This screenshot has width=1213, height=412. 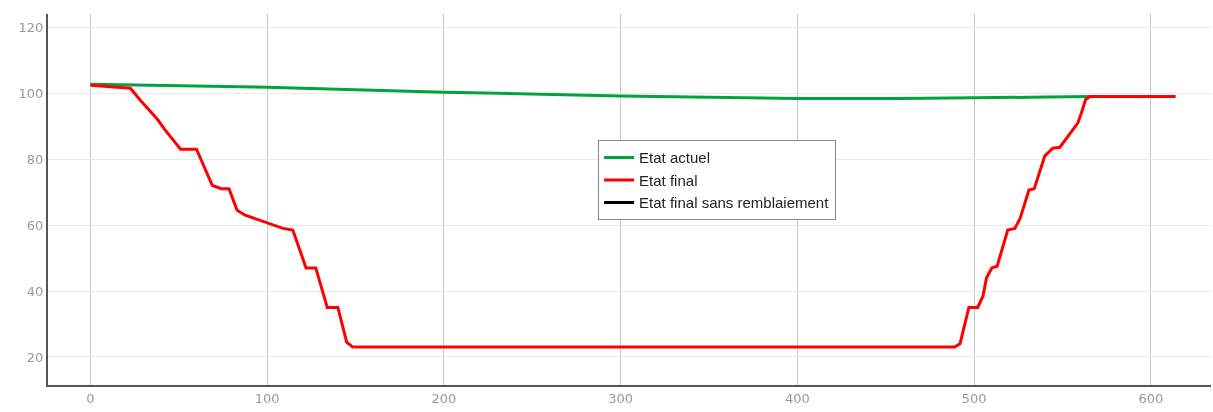 What do you see at coordinates (590, 91) in the screenshot?
I see `line-series` at bounding box center [590, 91].